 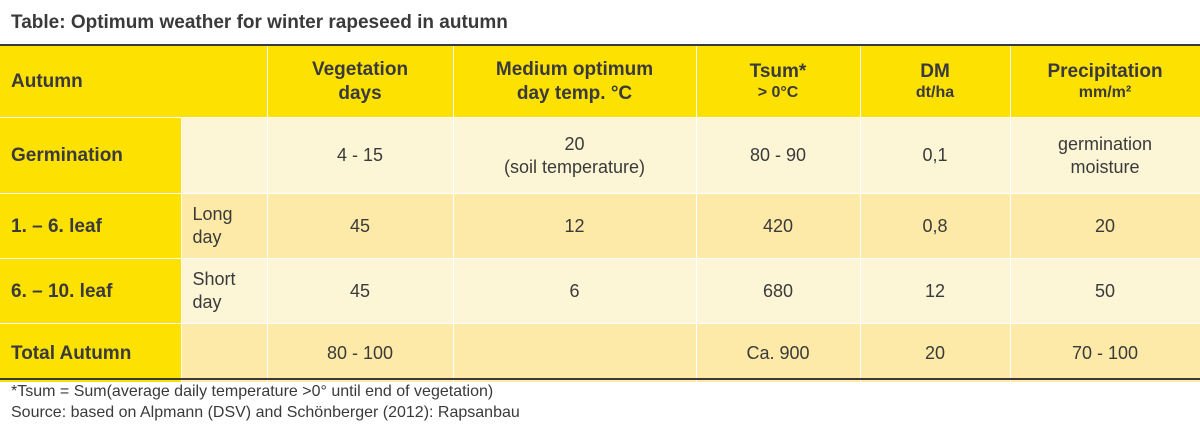 I want to click on row-day-length: Short day, so click(x=224, y=291).